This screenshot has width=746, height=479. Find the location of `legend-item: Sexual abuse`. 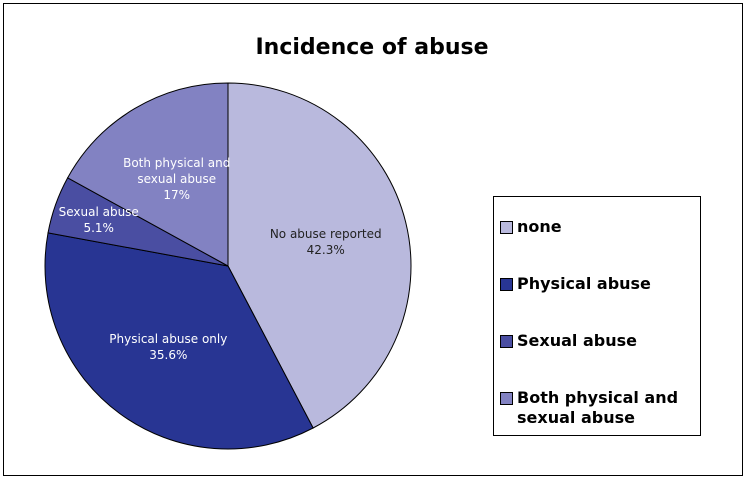

legend-item: Sexual abuse is located at coordinates (598, 341).